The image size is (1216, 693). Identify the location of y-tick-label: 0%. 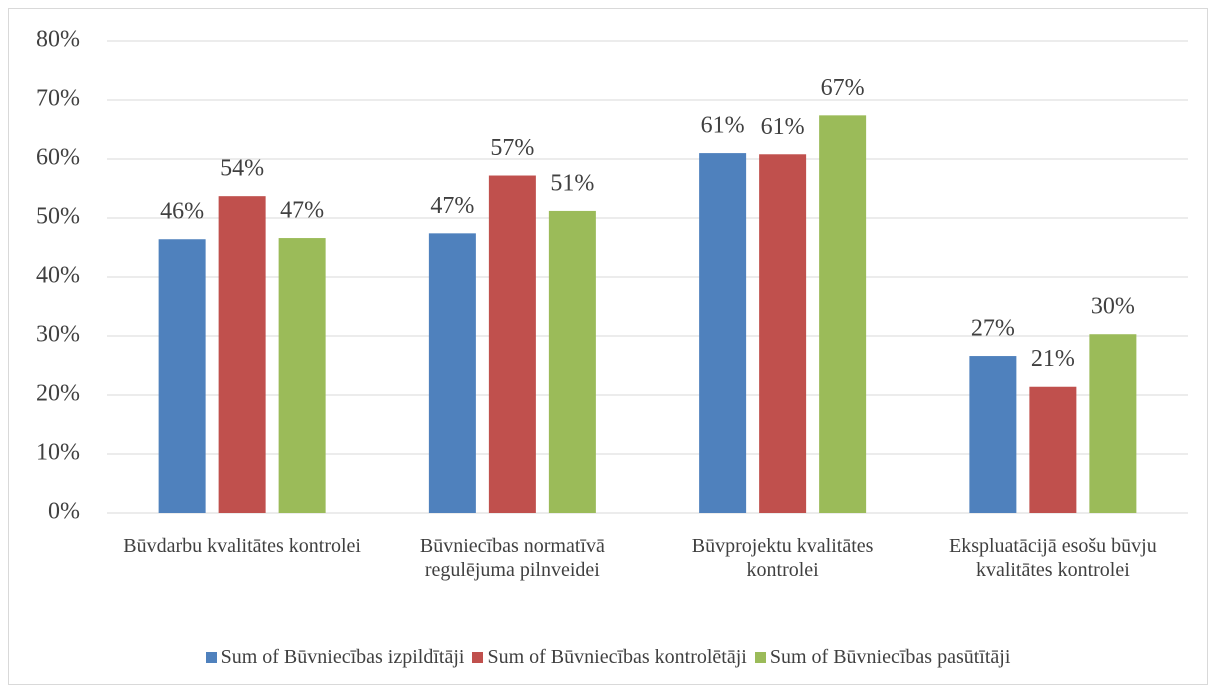
(64, 512).